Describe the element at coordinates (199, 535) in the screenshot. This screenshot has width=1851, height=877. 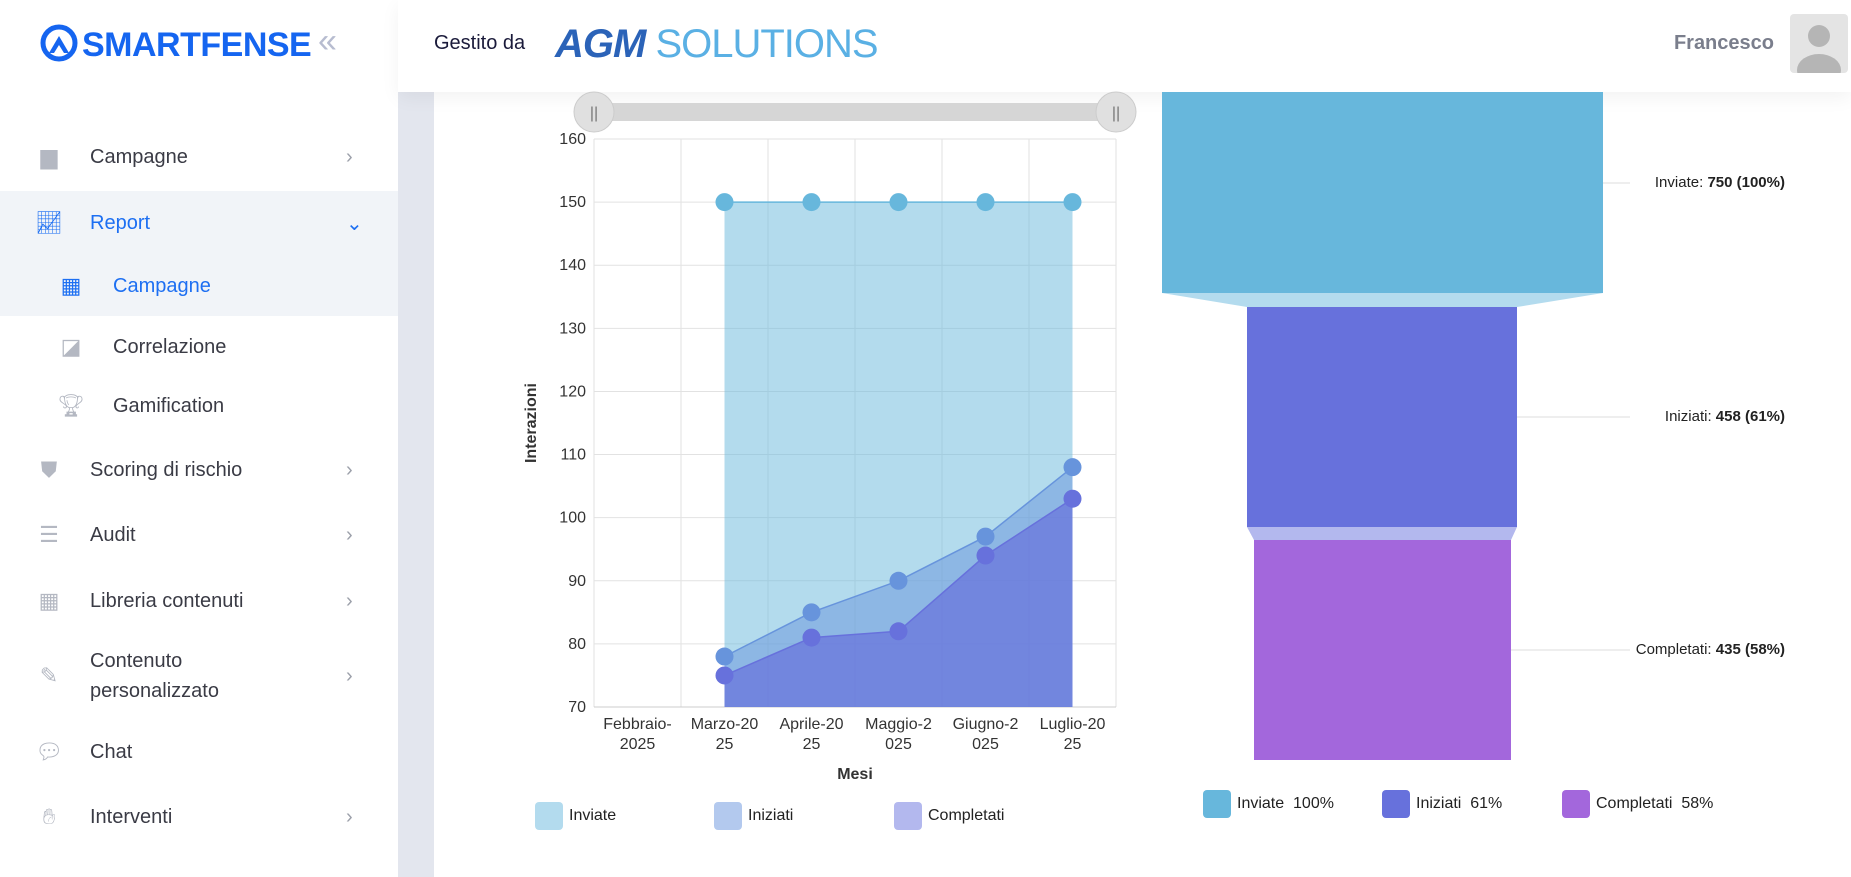
I see `sidebar-item-audit: ☰ Audit ›` at that location.